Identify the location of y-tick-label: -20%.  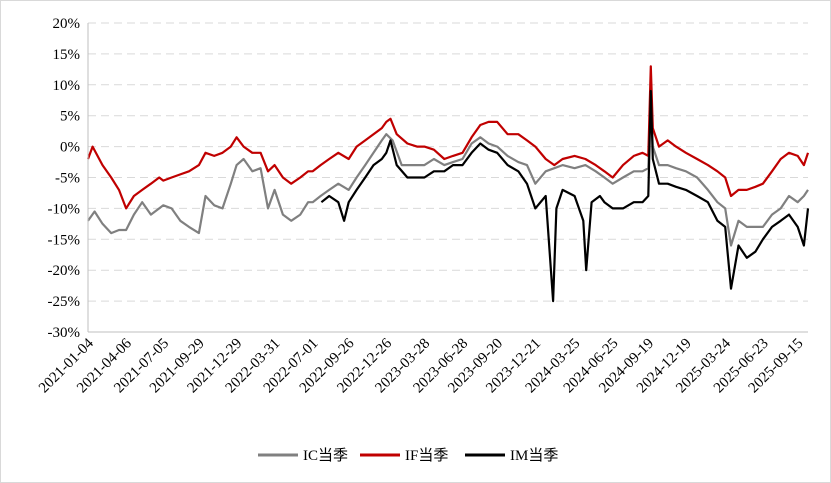
(64, 271).